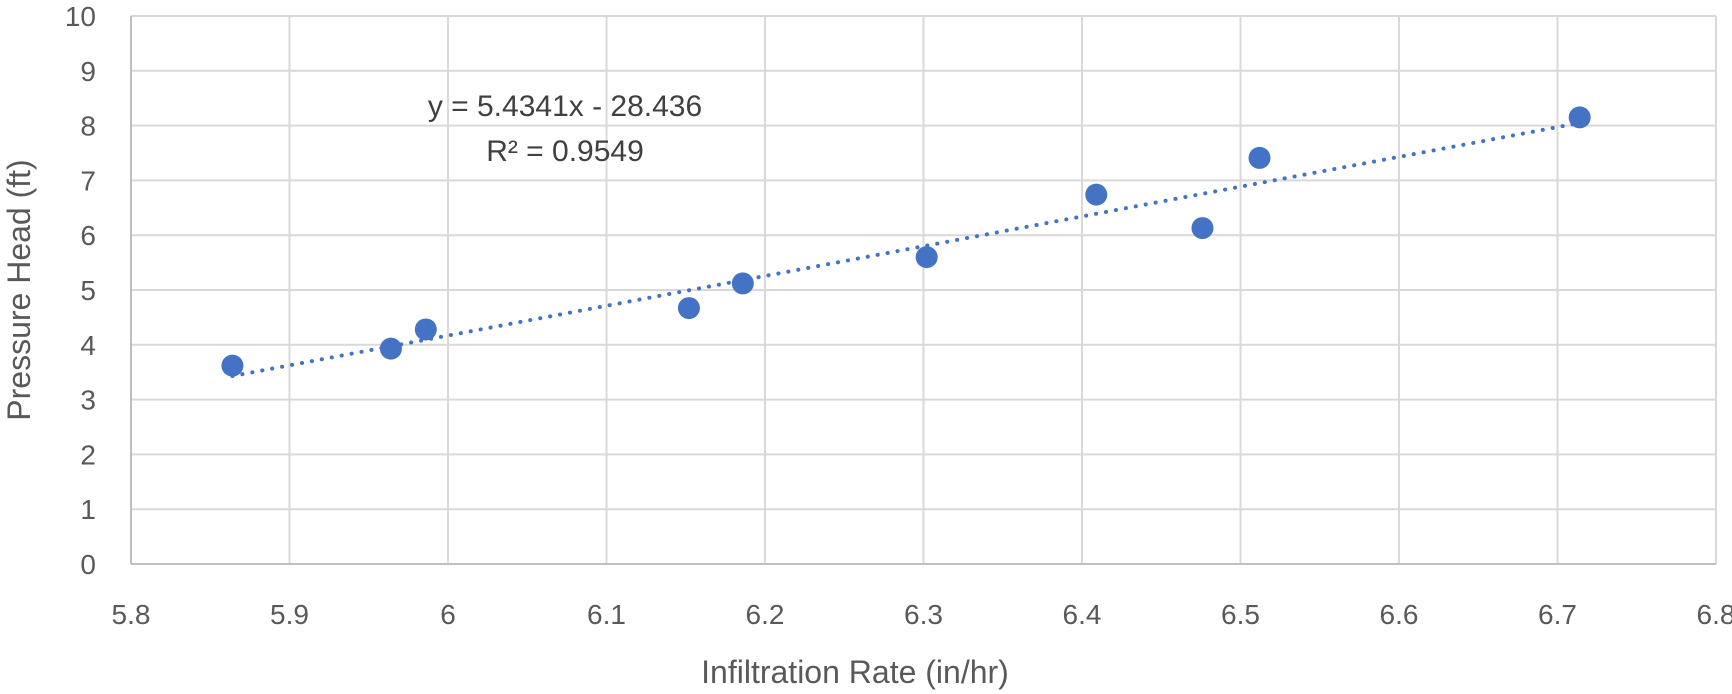 The width and height of the screenshot is (1732, 694). Describe the element at coordinates (88, 564) in the screenshot. I see `y-tick-label: 0` at that location.